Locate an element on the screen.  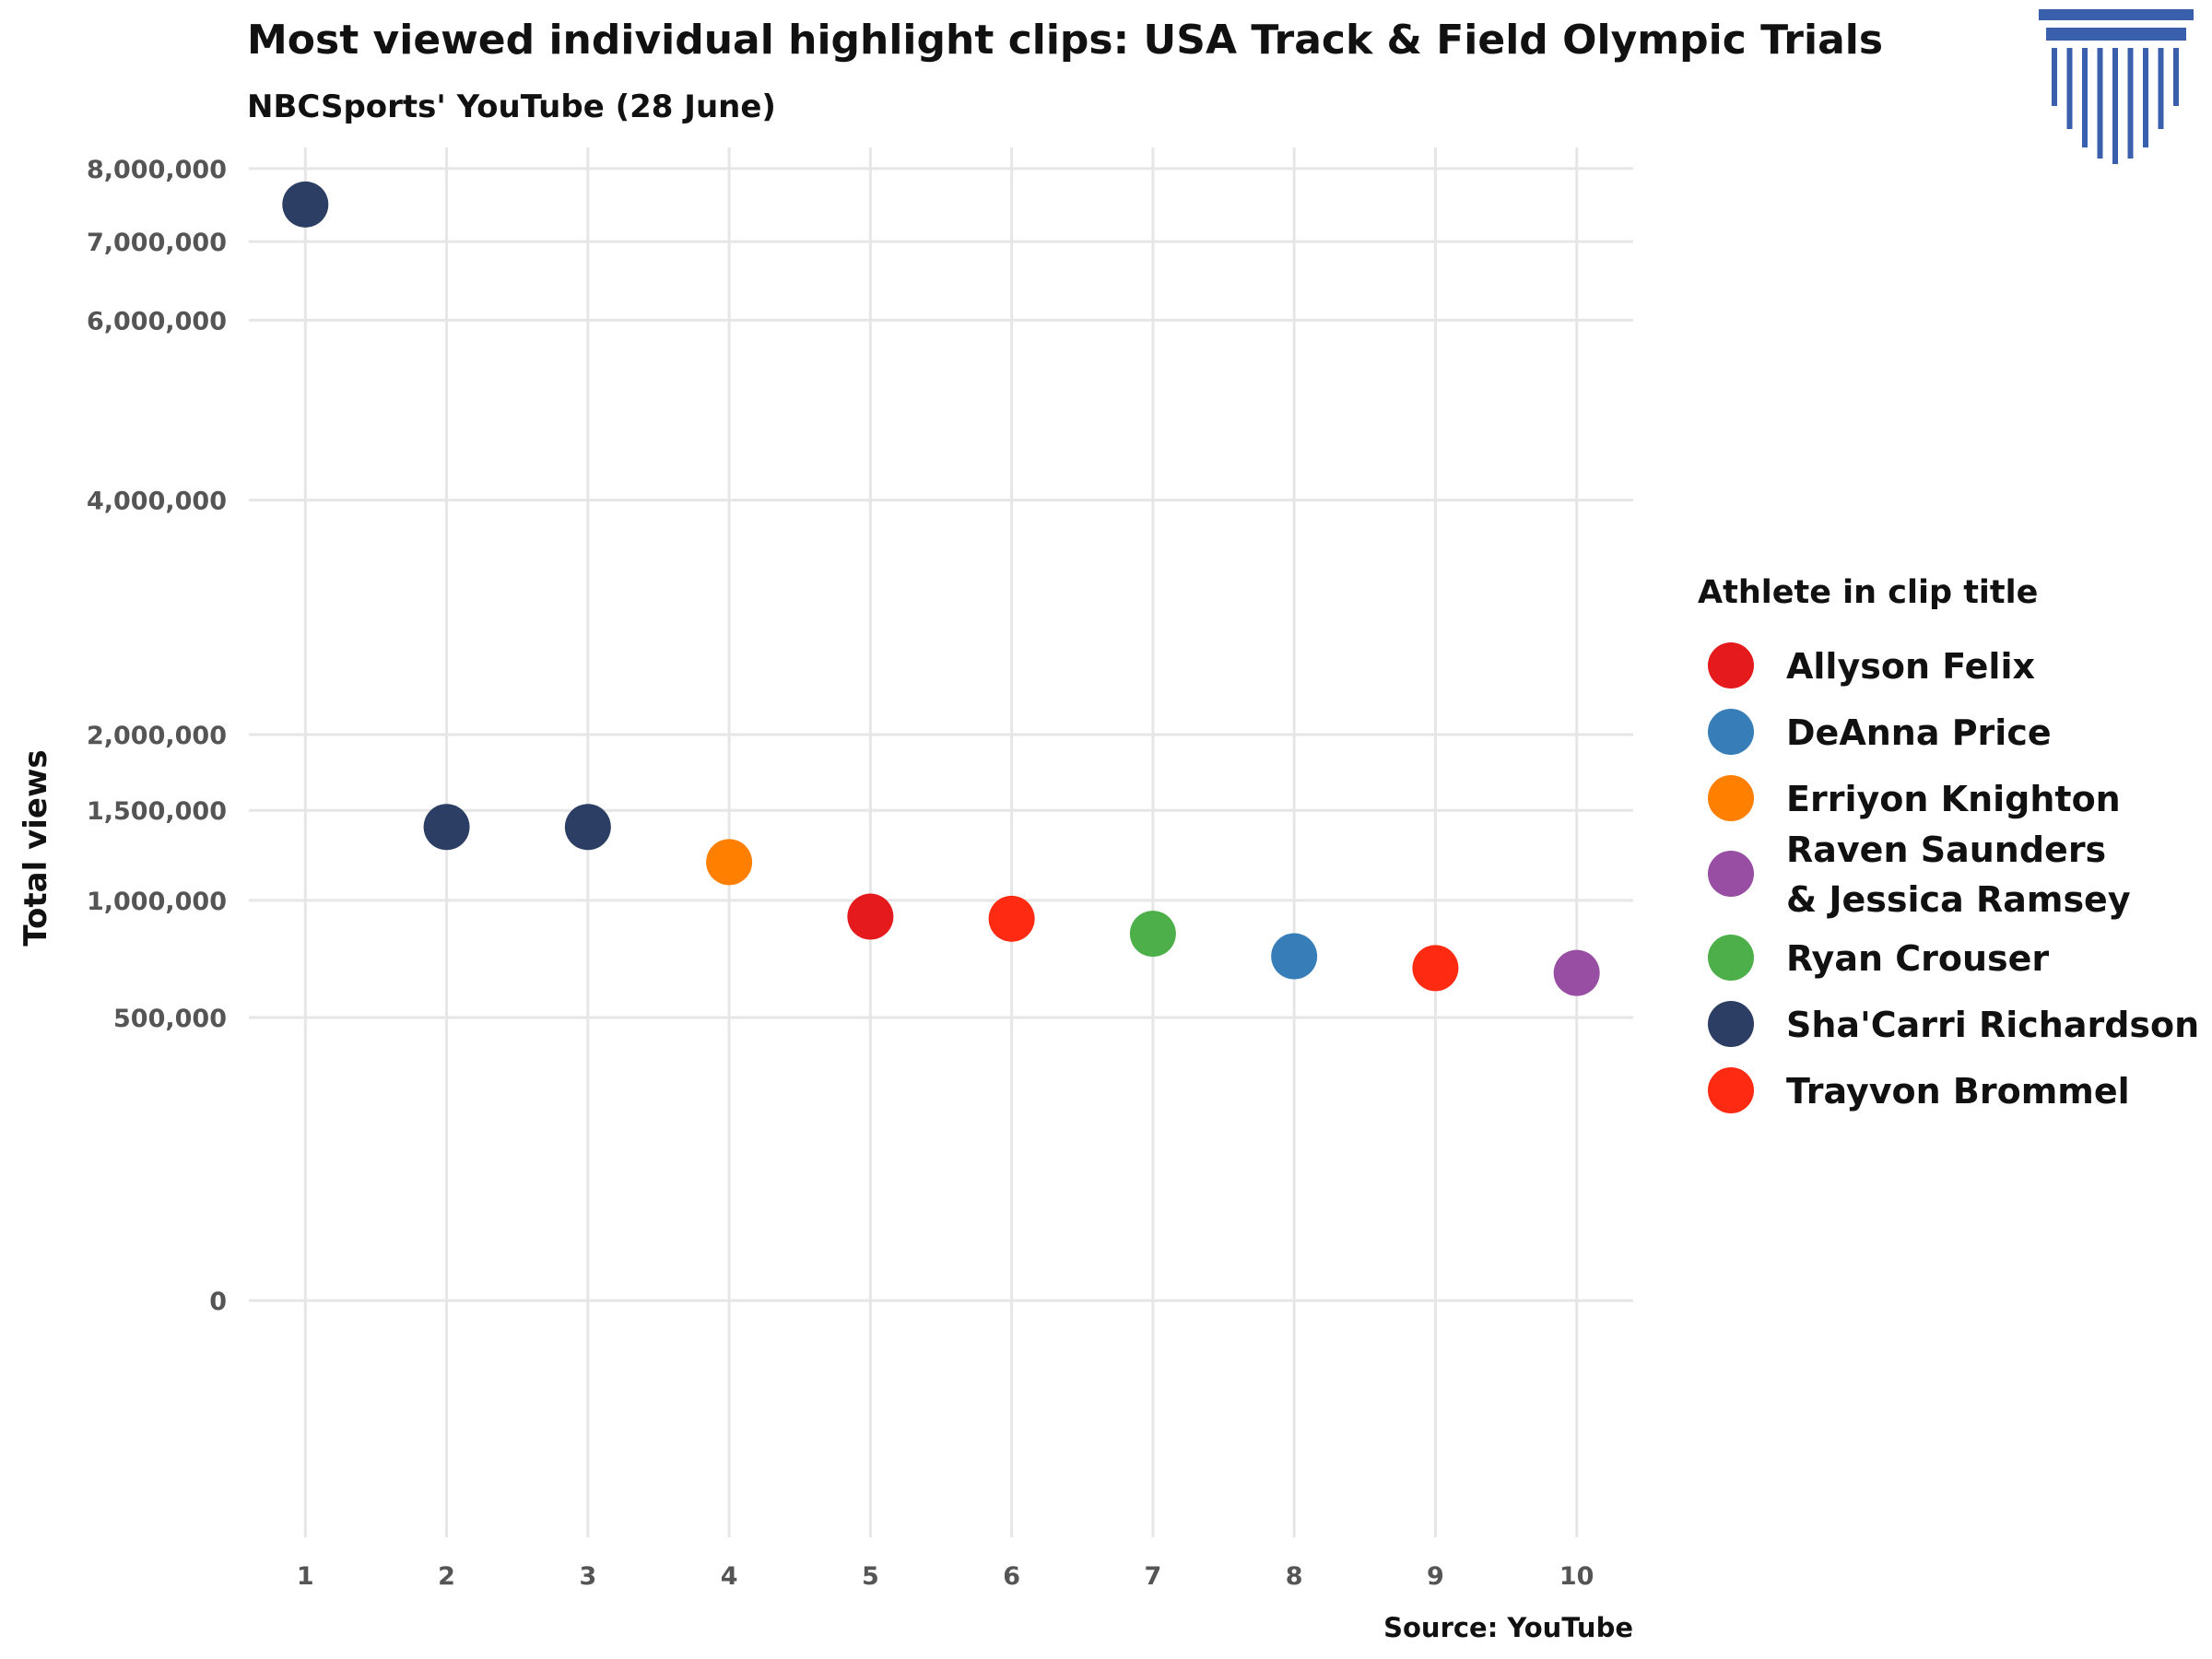
logo-top-bar is located at coordinates (2116, 14).